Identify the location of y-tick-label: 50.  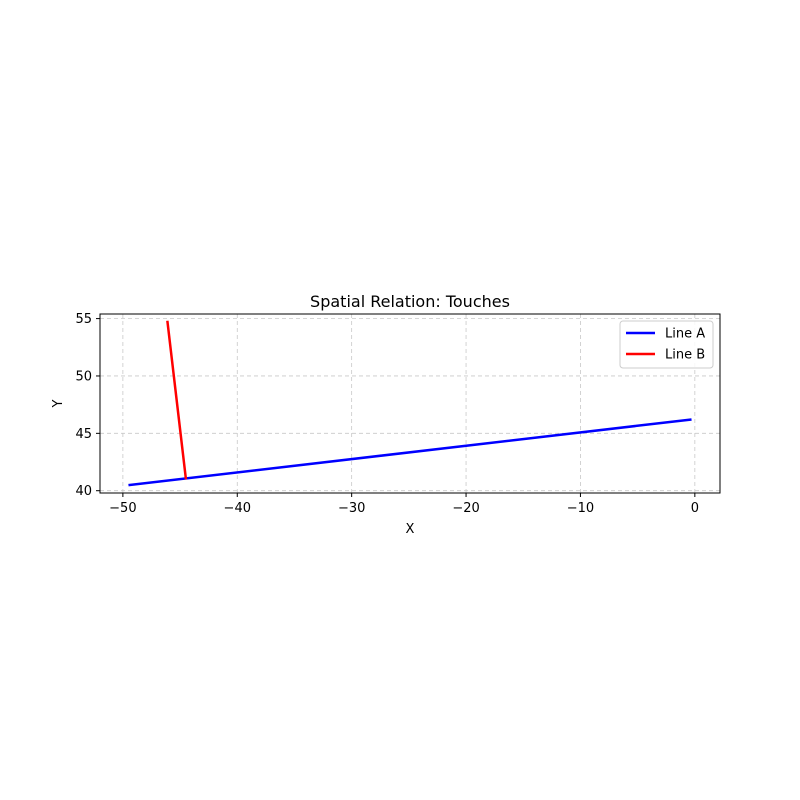
(83, 376).